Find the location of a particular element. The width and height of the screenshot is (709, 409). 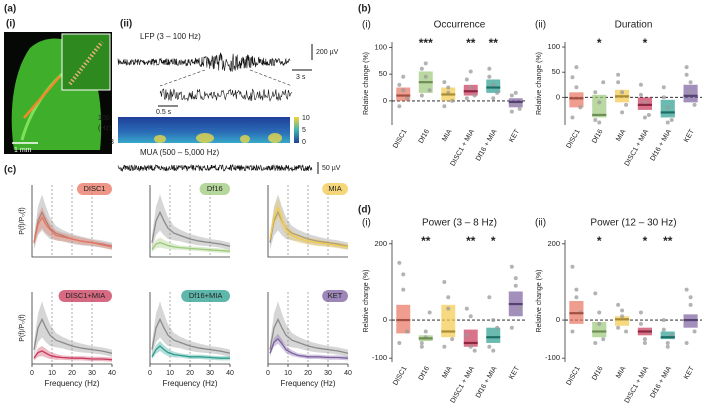

legend-label: DISC1 is located at coordinates (94, 188).